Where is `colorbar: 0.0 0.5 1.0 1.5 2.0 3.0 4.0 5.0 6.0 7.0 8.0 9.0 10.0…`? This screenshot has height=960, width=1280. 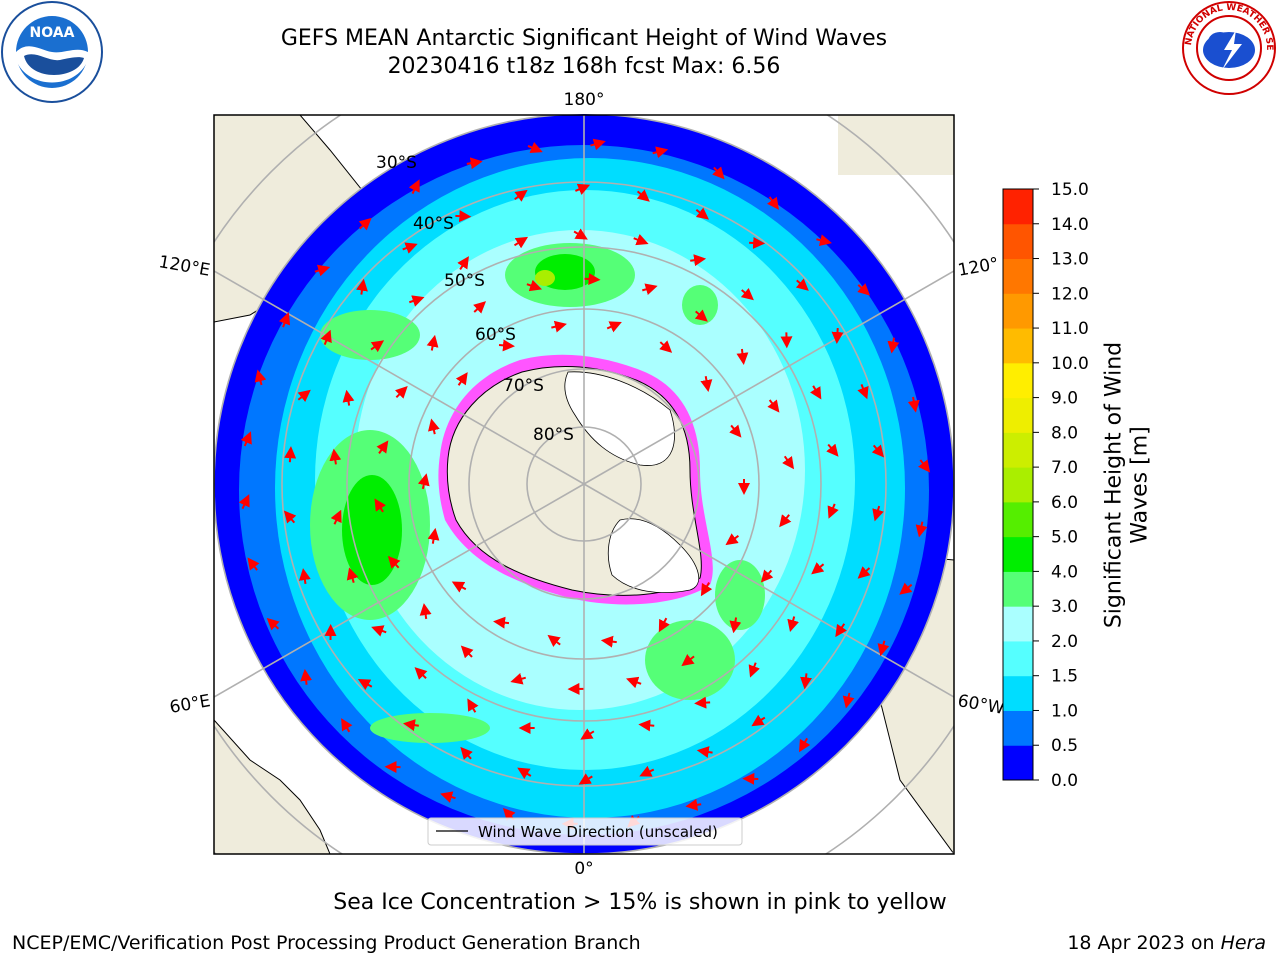
colorbar: 0.0 0.5 1.0 1.5 2.0 3.0 4.0 5.0 6.0 7.0 8.0 9.0 10.0… is located at coordinates (1045, 485).